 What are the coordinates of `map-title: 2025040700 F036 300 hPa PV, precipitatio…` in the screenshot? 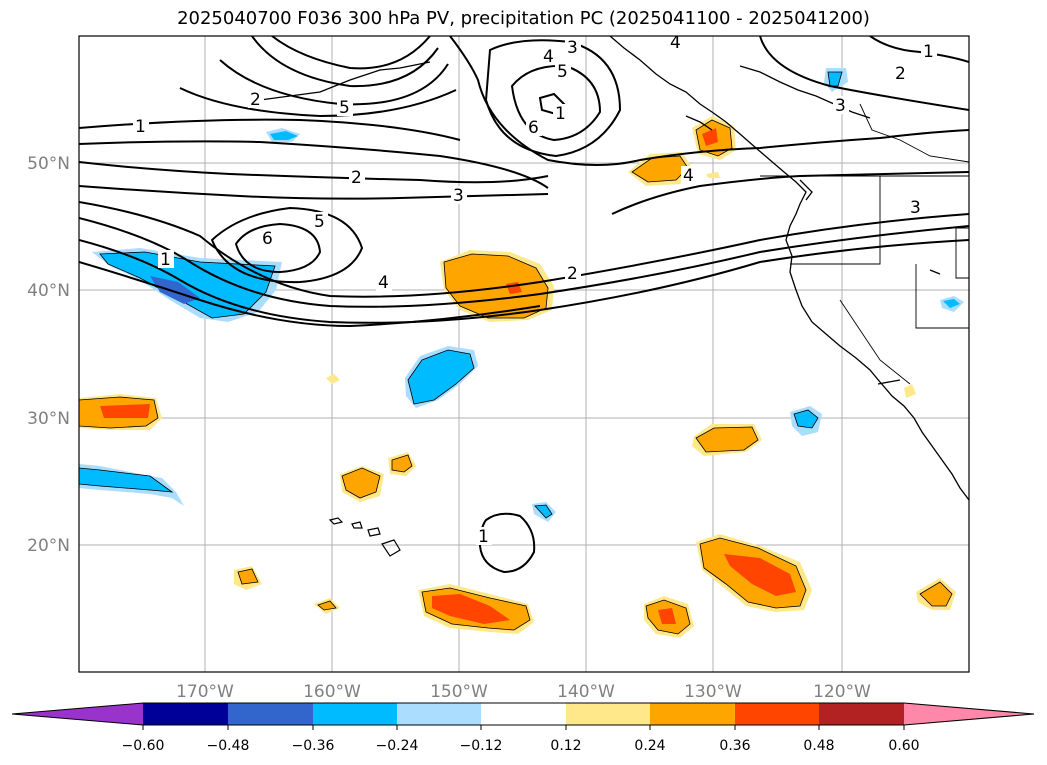 It's located at (523, 18).